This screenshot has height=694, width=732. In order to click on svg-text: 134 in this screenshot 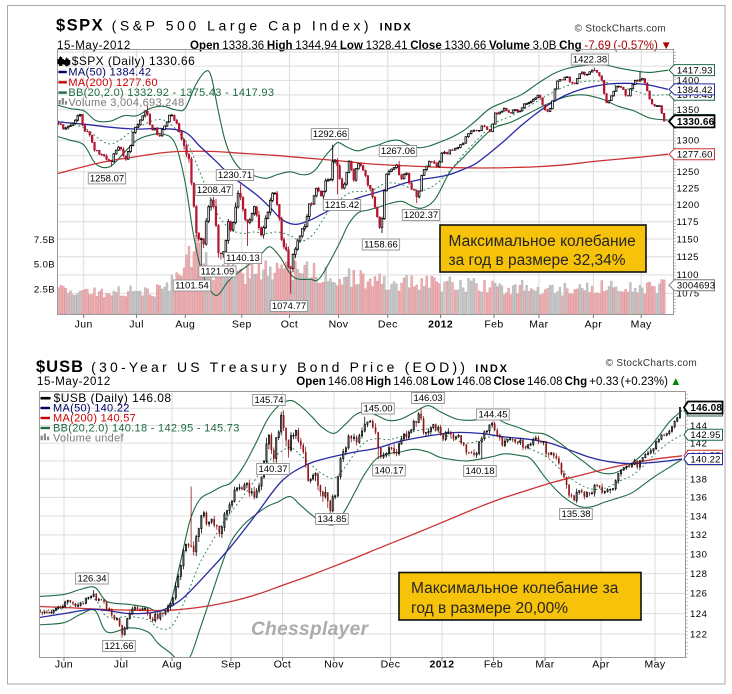, I will do `click(698, 516)`.